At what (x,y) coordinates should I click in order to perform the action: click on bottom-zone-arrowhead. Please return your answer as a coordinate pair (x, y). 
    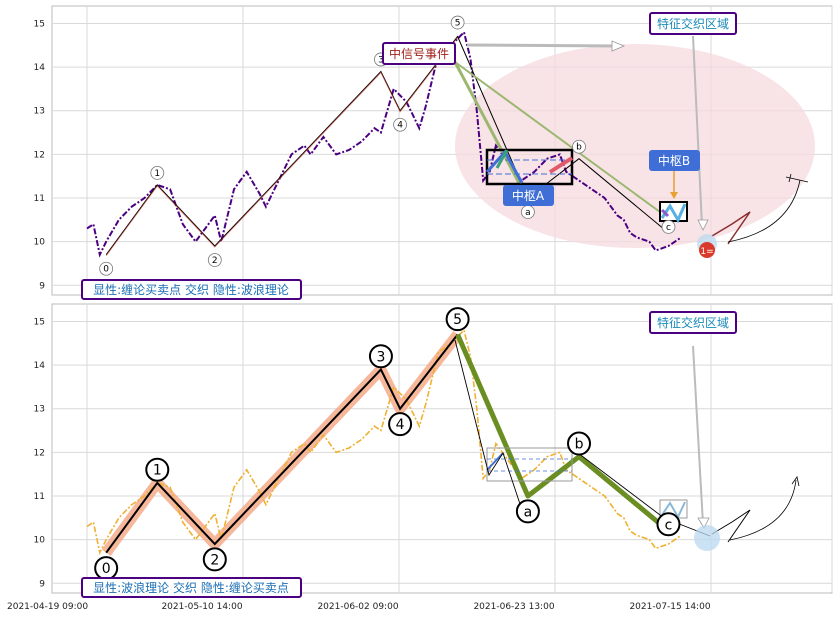
    Looking at the image, I should click on (703, 523).